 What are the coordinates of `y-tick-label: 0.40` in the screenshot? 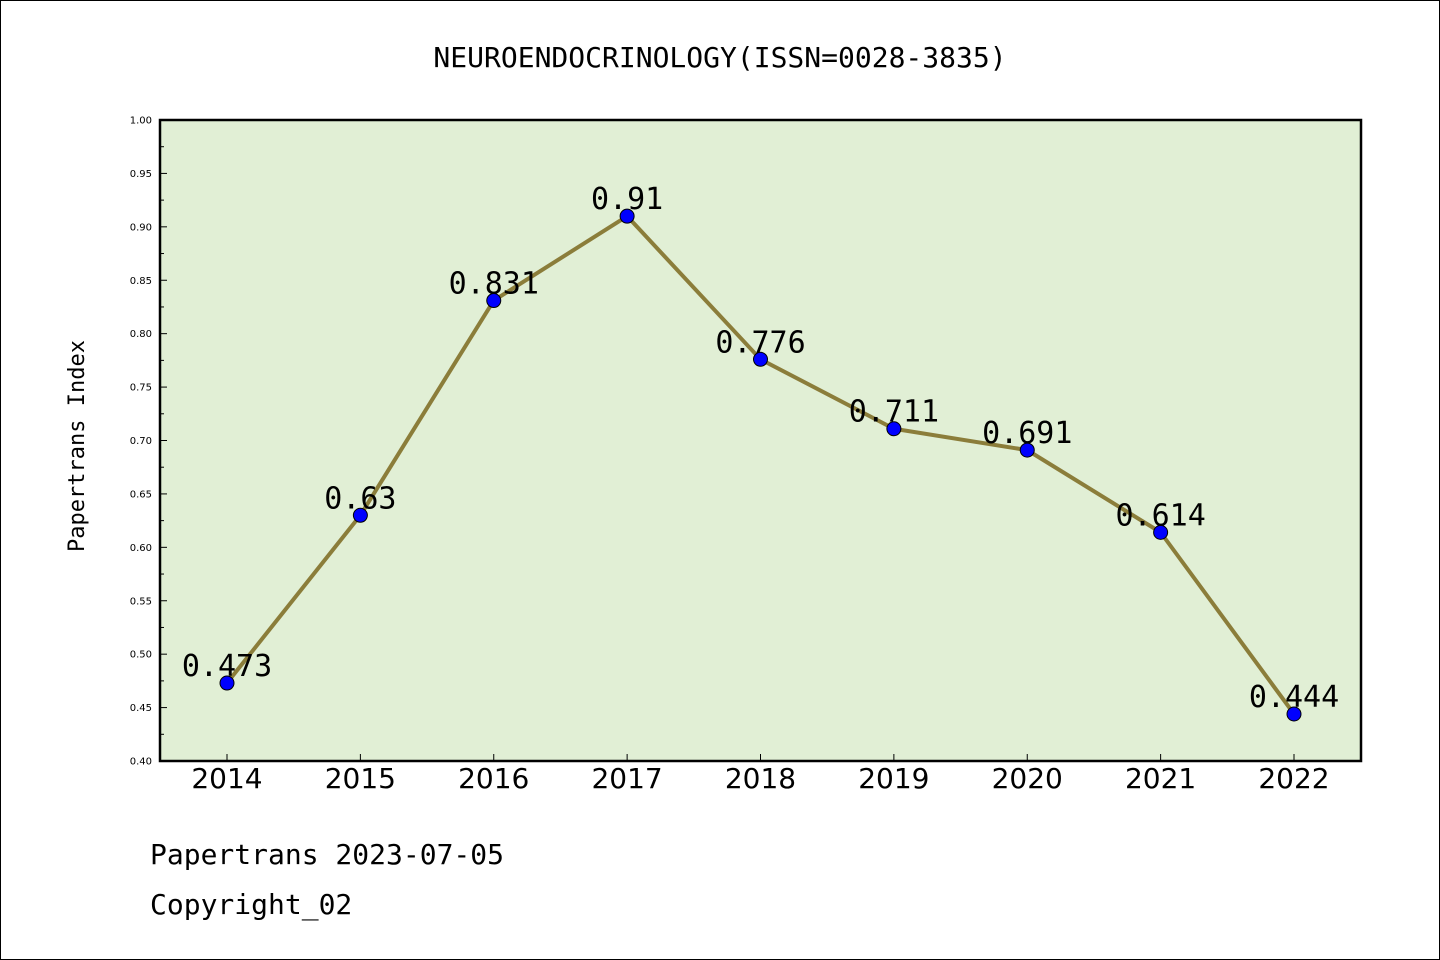 It's located at (141, 762).